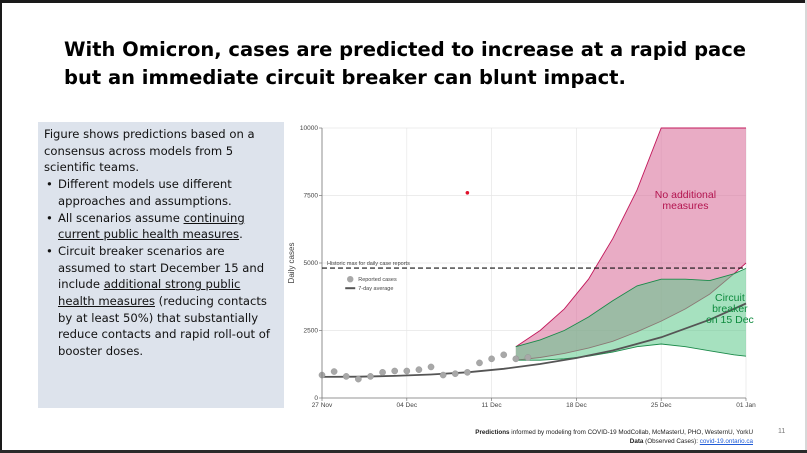 This screenshot has height=453, width=807. What do you see at coordinates (636, 441) in the screenshot?
I see `footer-data-bold: Data` at bounding box center [636, 441].